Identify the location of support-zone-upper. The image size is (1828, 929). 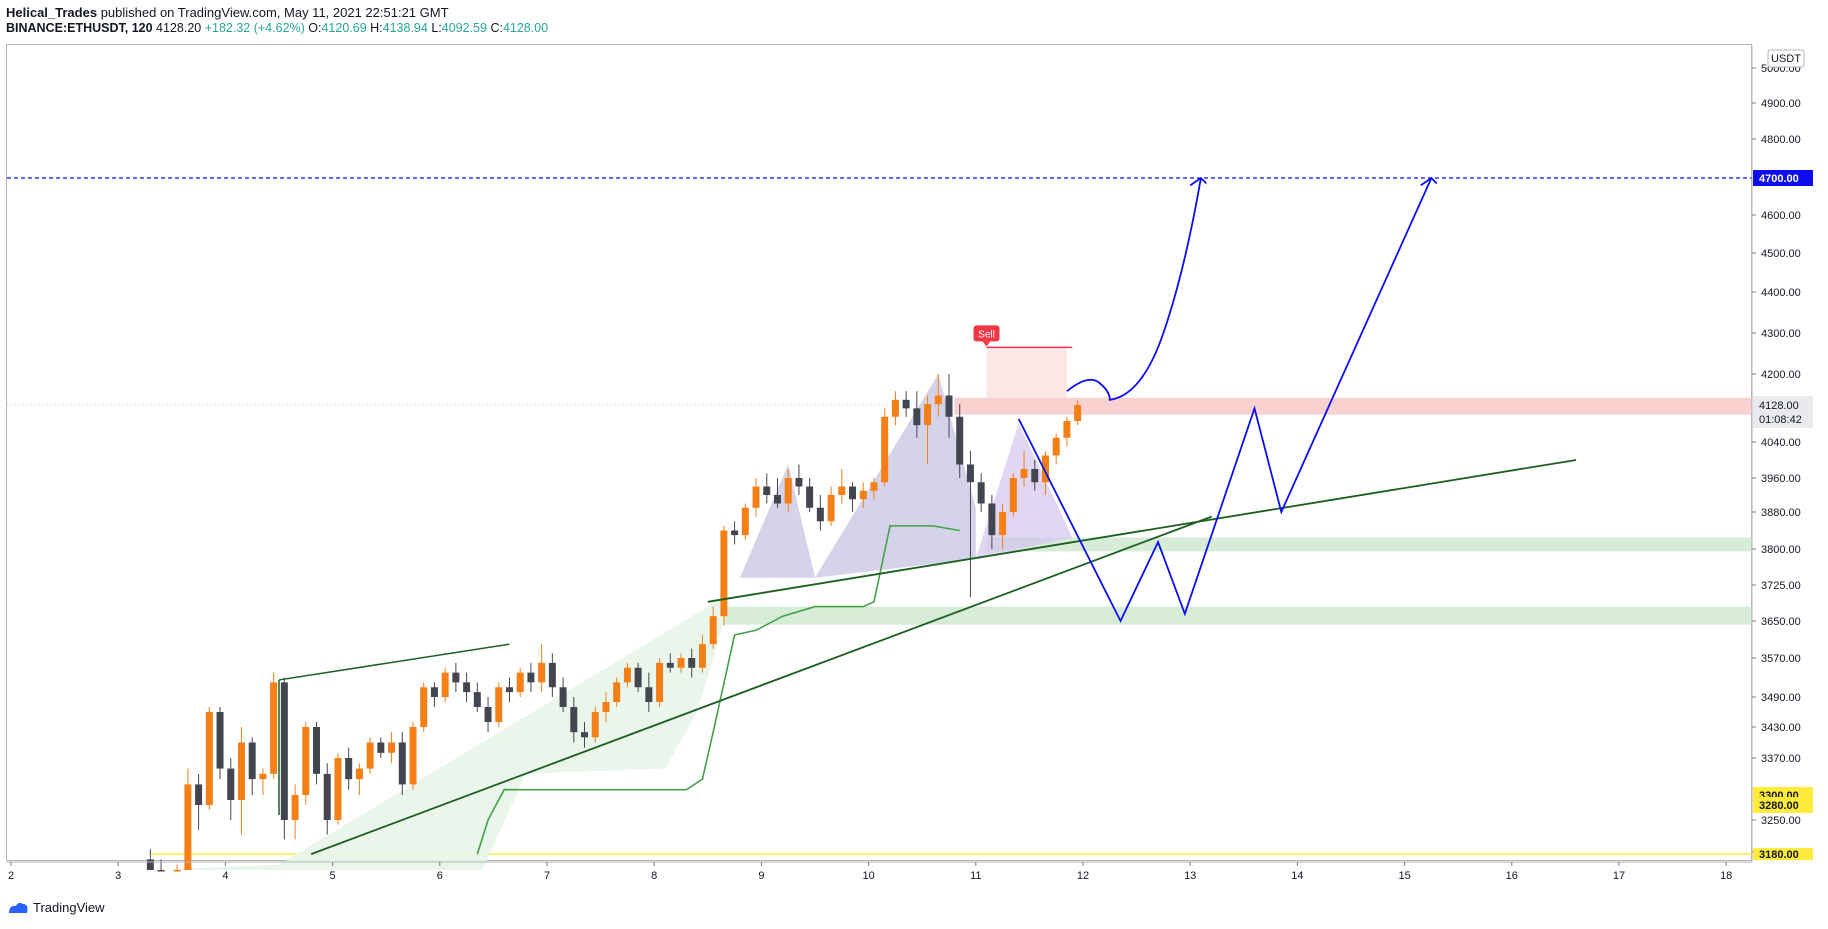
(1369, 544).